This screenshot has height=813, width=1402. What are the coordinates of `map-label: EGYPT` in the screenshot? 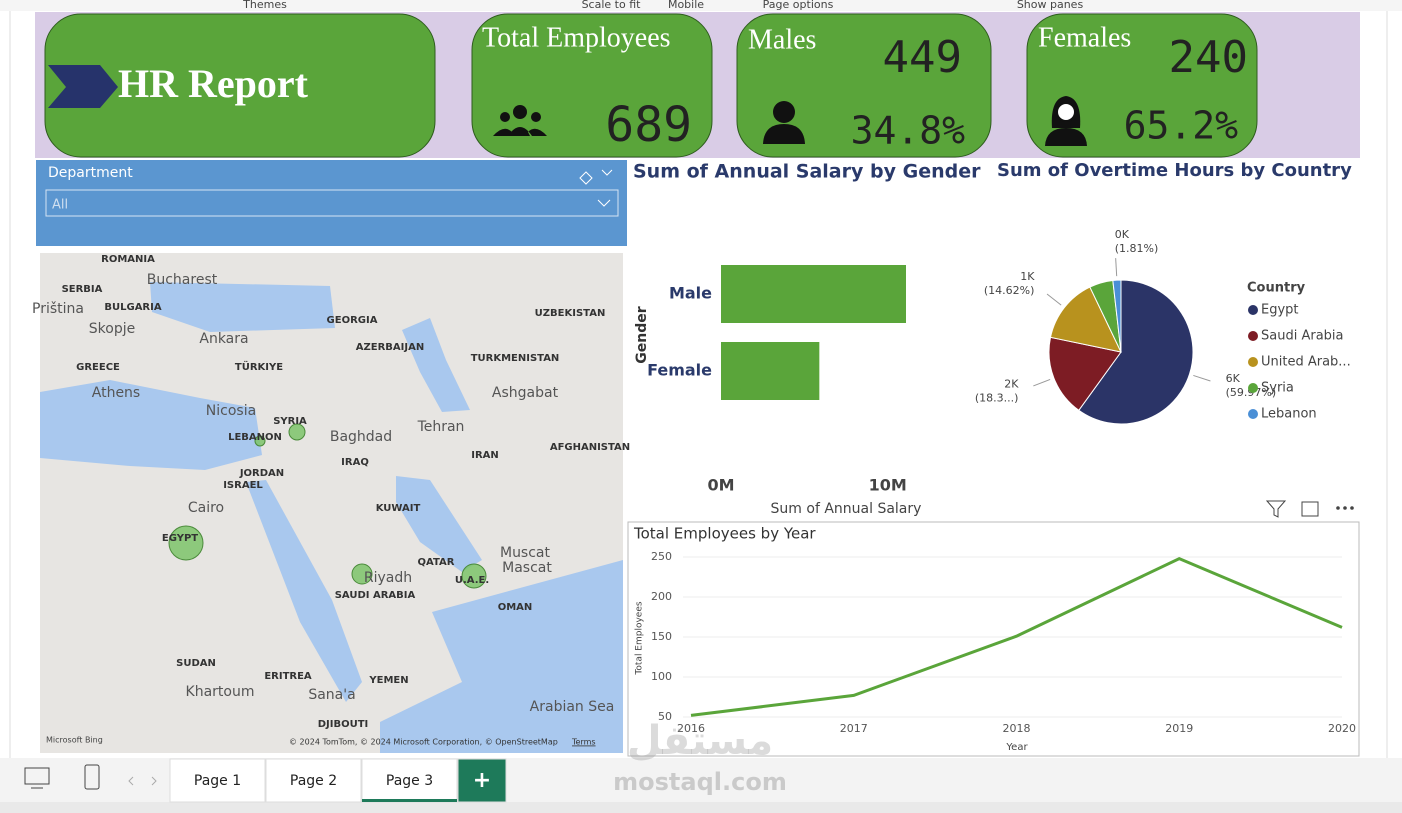 It's located at (180, 538).